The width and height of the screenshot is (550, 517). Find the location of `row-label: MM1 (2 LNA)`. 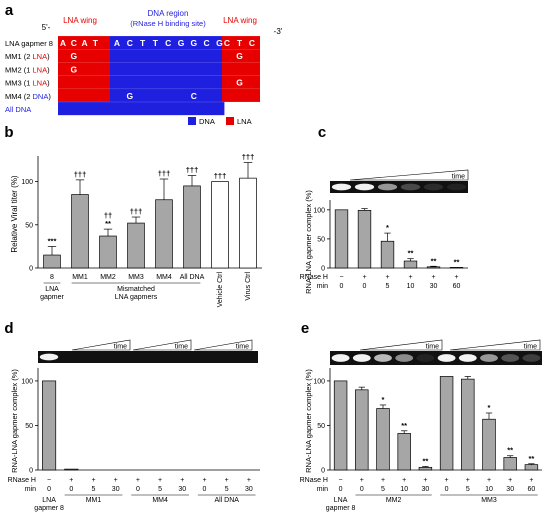

row-label: MM1 (2 LNA) is located at coordinates (27, 56).